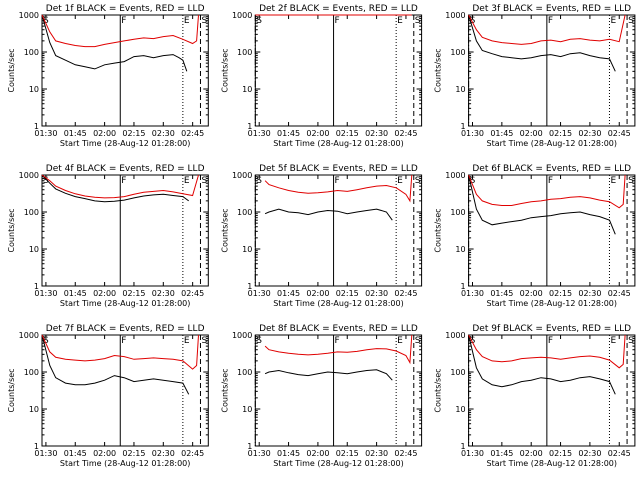 This screenshot has width=640, height=480. Describe the element at coordinates (551, 169) in the screenshot. I see `chart-title: Det 6f BLACK = Events, RED = LLD` at that location.